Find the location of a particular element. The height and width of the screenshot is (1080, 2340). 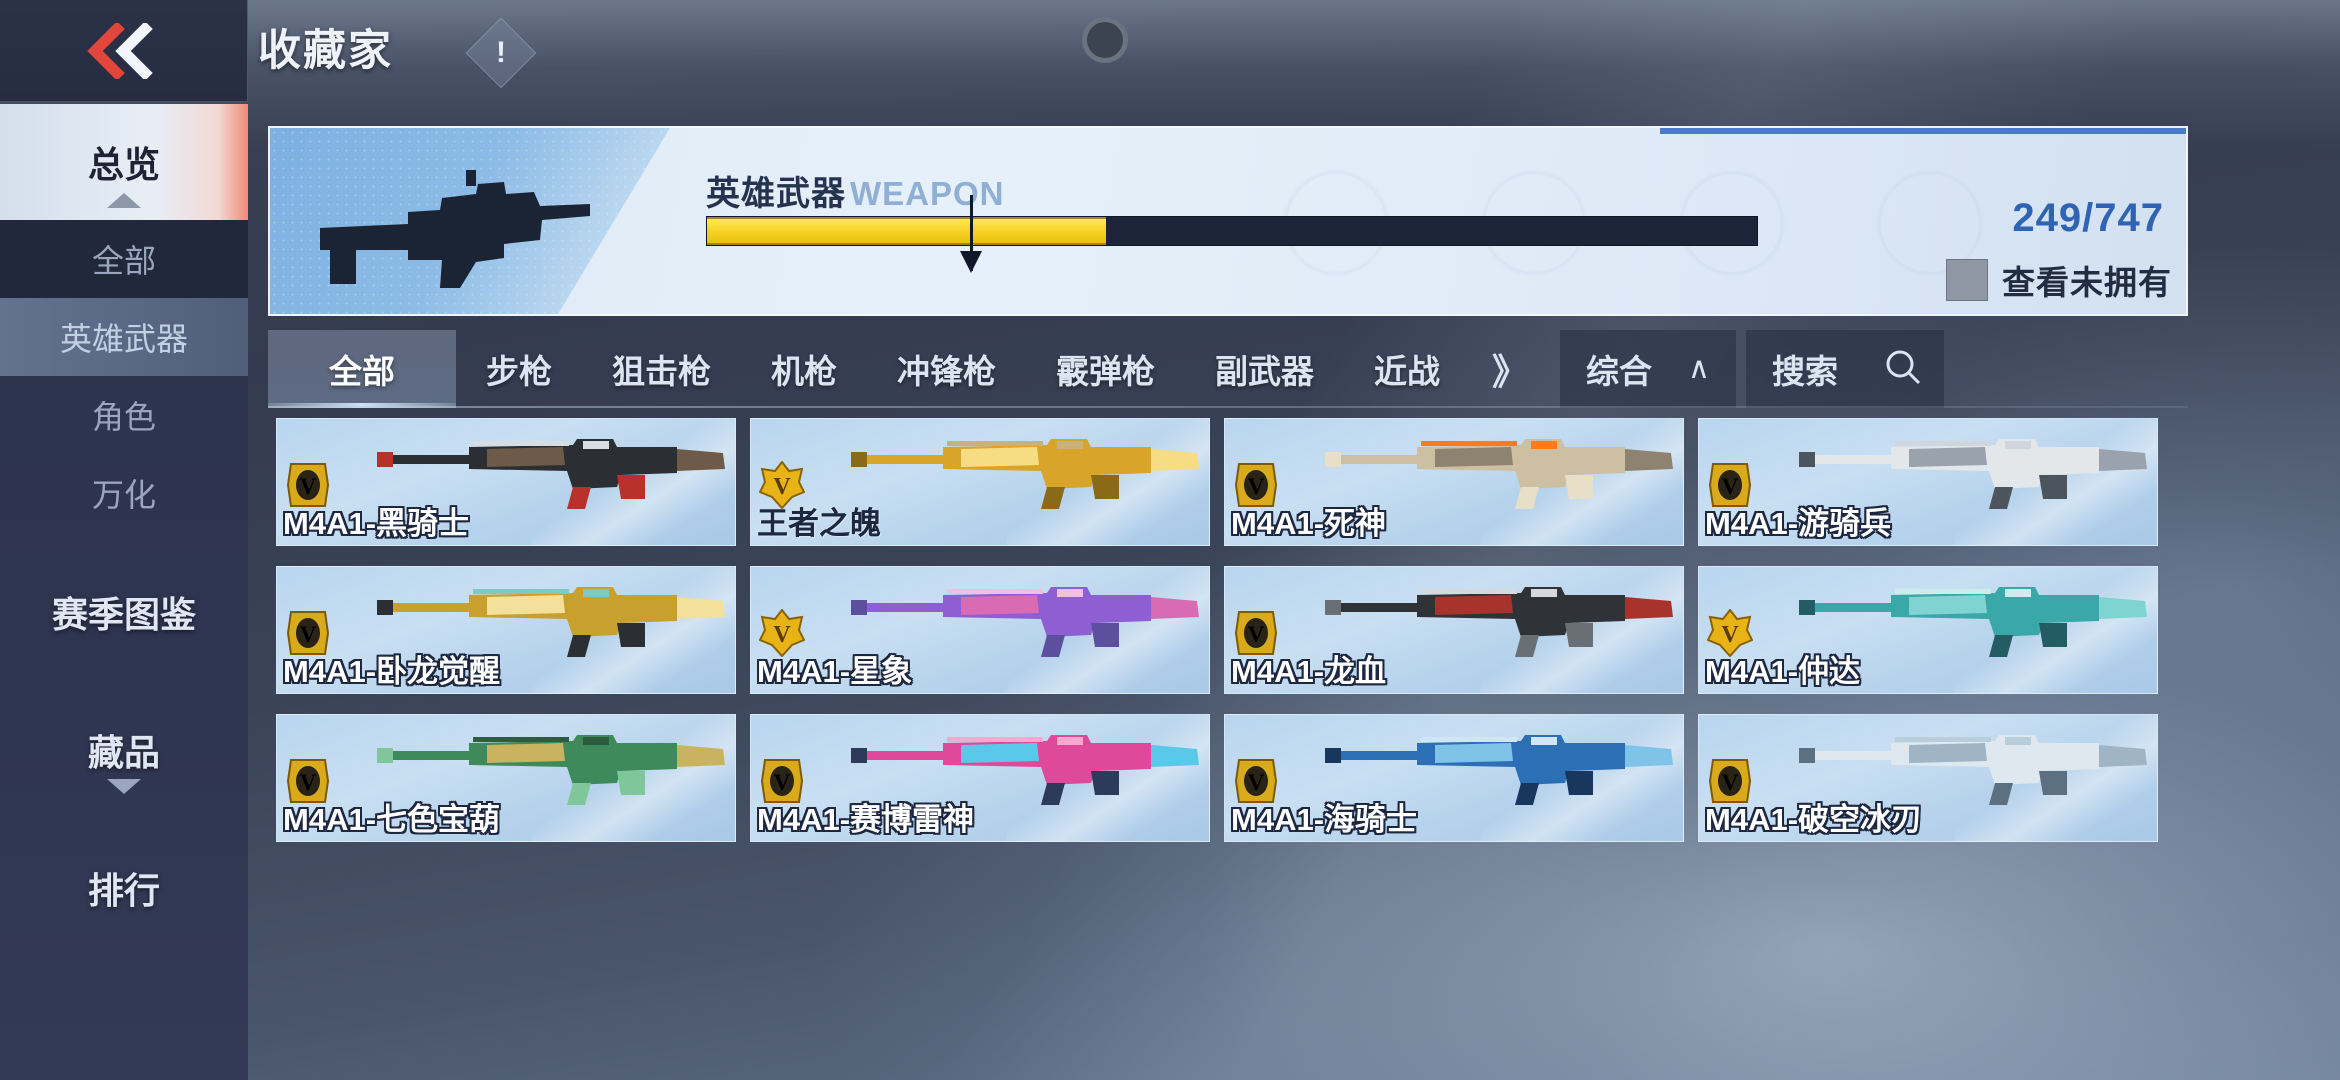

progress-bar-marker is located at coordinates (970, 234).